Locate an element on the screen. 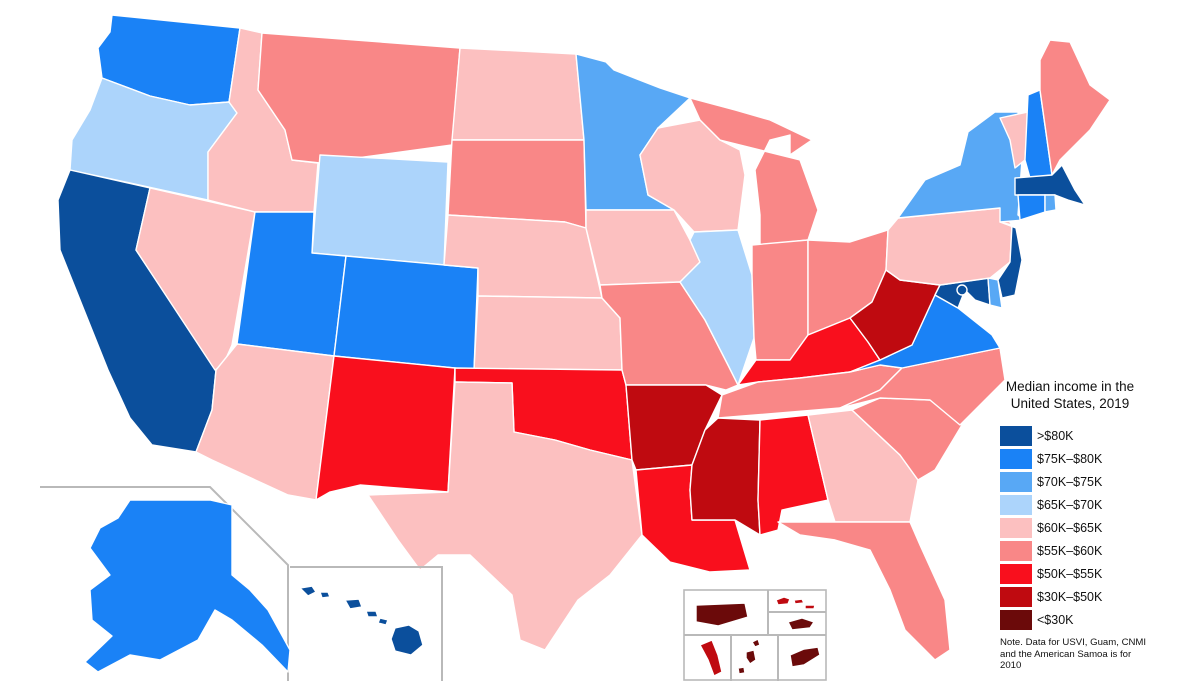  state-wyoming: Wyoming is located at coordinates (380, 210).